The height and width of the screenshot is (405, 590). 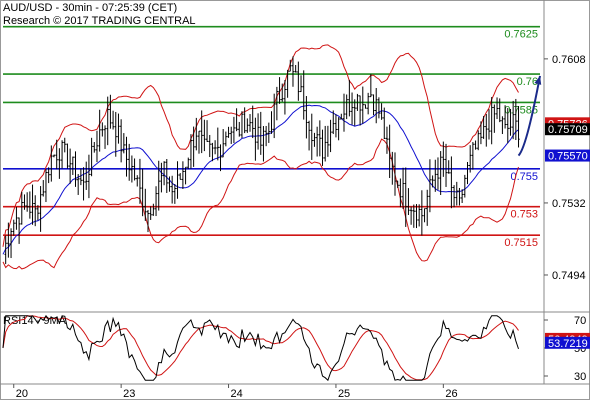 I want to click on moving-average-badge: 0.75570, so click(x=568, y=157).